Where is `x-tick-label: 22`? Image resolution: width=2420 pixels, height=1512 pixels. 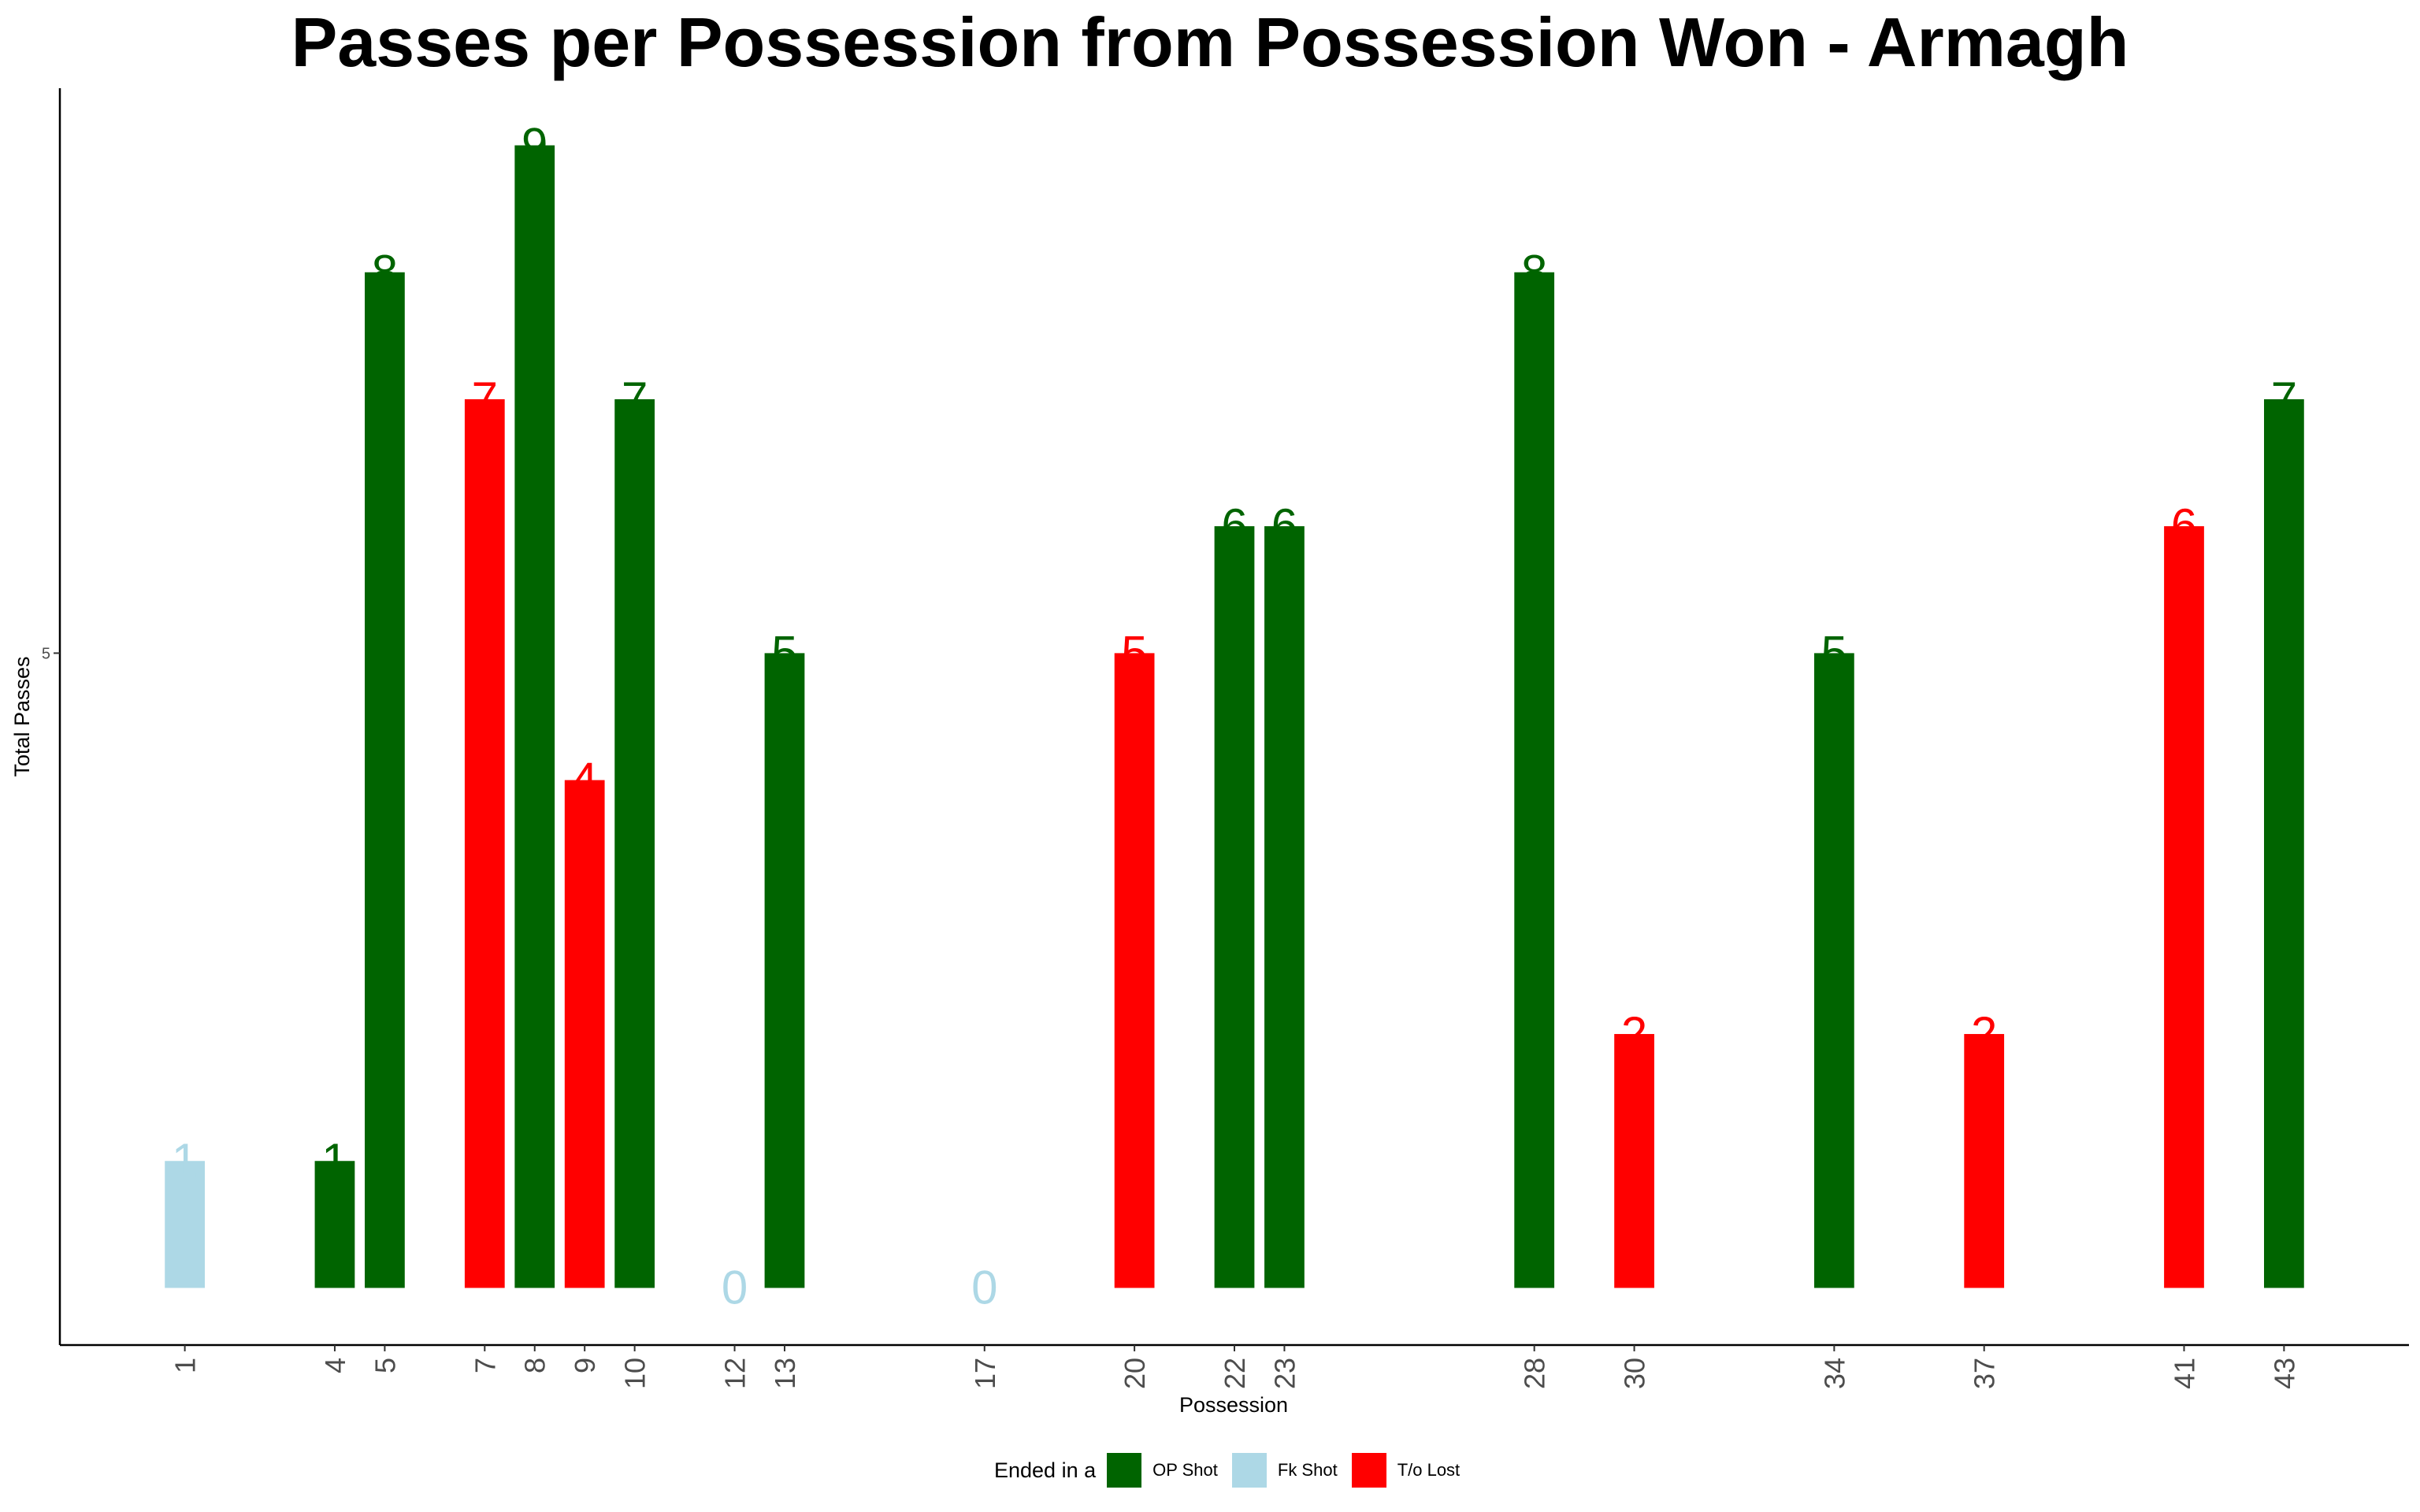 x-tick-label: 22 is located at coordinates (1235, 1373).